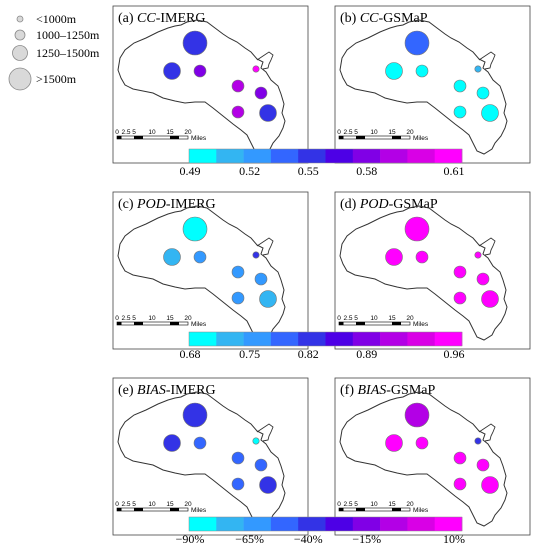 This screenshot has width=550, height=546. I want to click on colorbar-tick-label: 0.55, so click(308, 171).